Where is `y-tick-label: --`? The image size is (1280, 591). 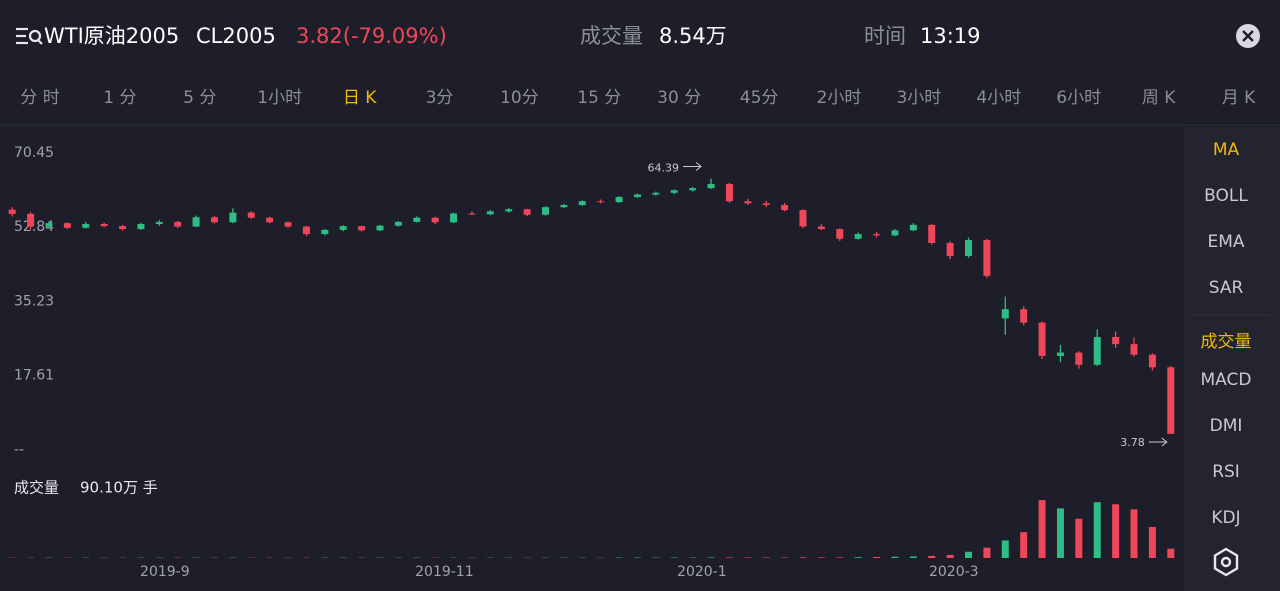 y-tick-label: -- is located at coordinates (19, 450).